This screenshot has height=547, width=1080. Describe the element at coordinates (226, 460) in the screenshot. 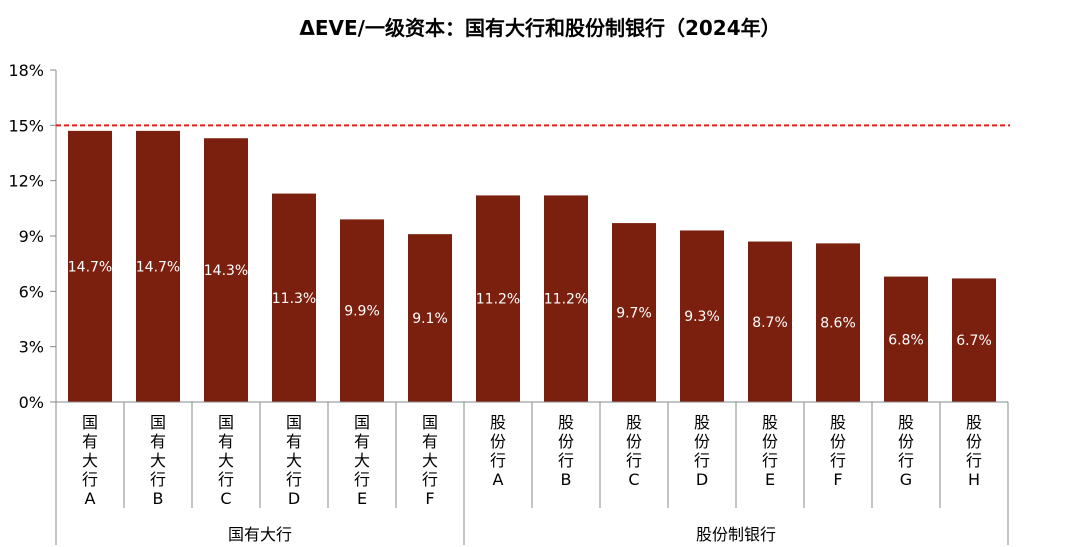

I see `category-label: 国有大行 C` at that location.